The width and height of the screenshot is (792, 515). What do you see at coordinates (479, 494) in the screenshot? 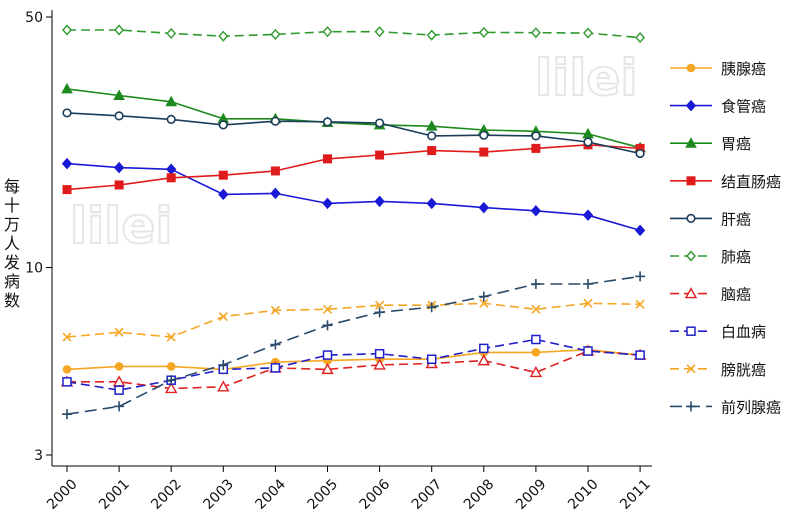
I see `x-tick-label: 2008` at bounding box center [479, 494].